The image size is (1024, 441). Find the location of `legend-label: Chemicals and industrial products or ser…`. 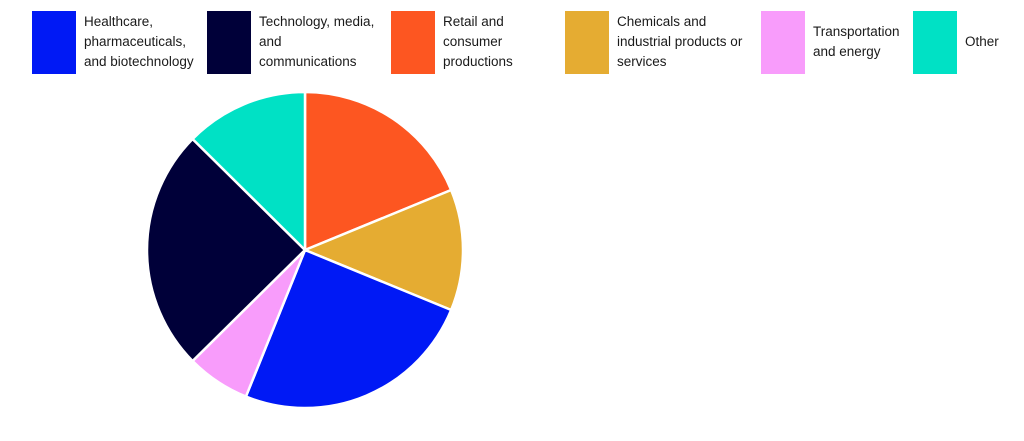

legend-label: Chemicals and industrial products or ser… is located at coordinates (680, 41).